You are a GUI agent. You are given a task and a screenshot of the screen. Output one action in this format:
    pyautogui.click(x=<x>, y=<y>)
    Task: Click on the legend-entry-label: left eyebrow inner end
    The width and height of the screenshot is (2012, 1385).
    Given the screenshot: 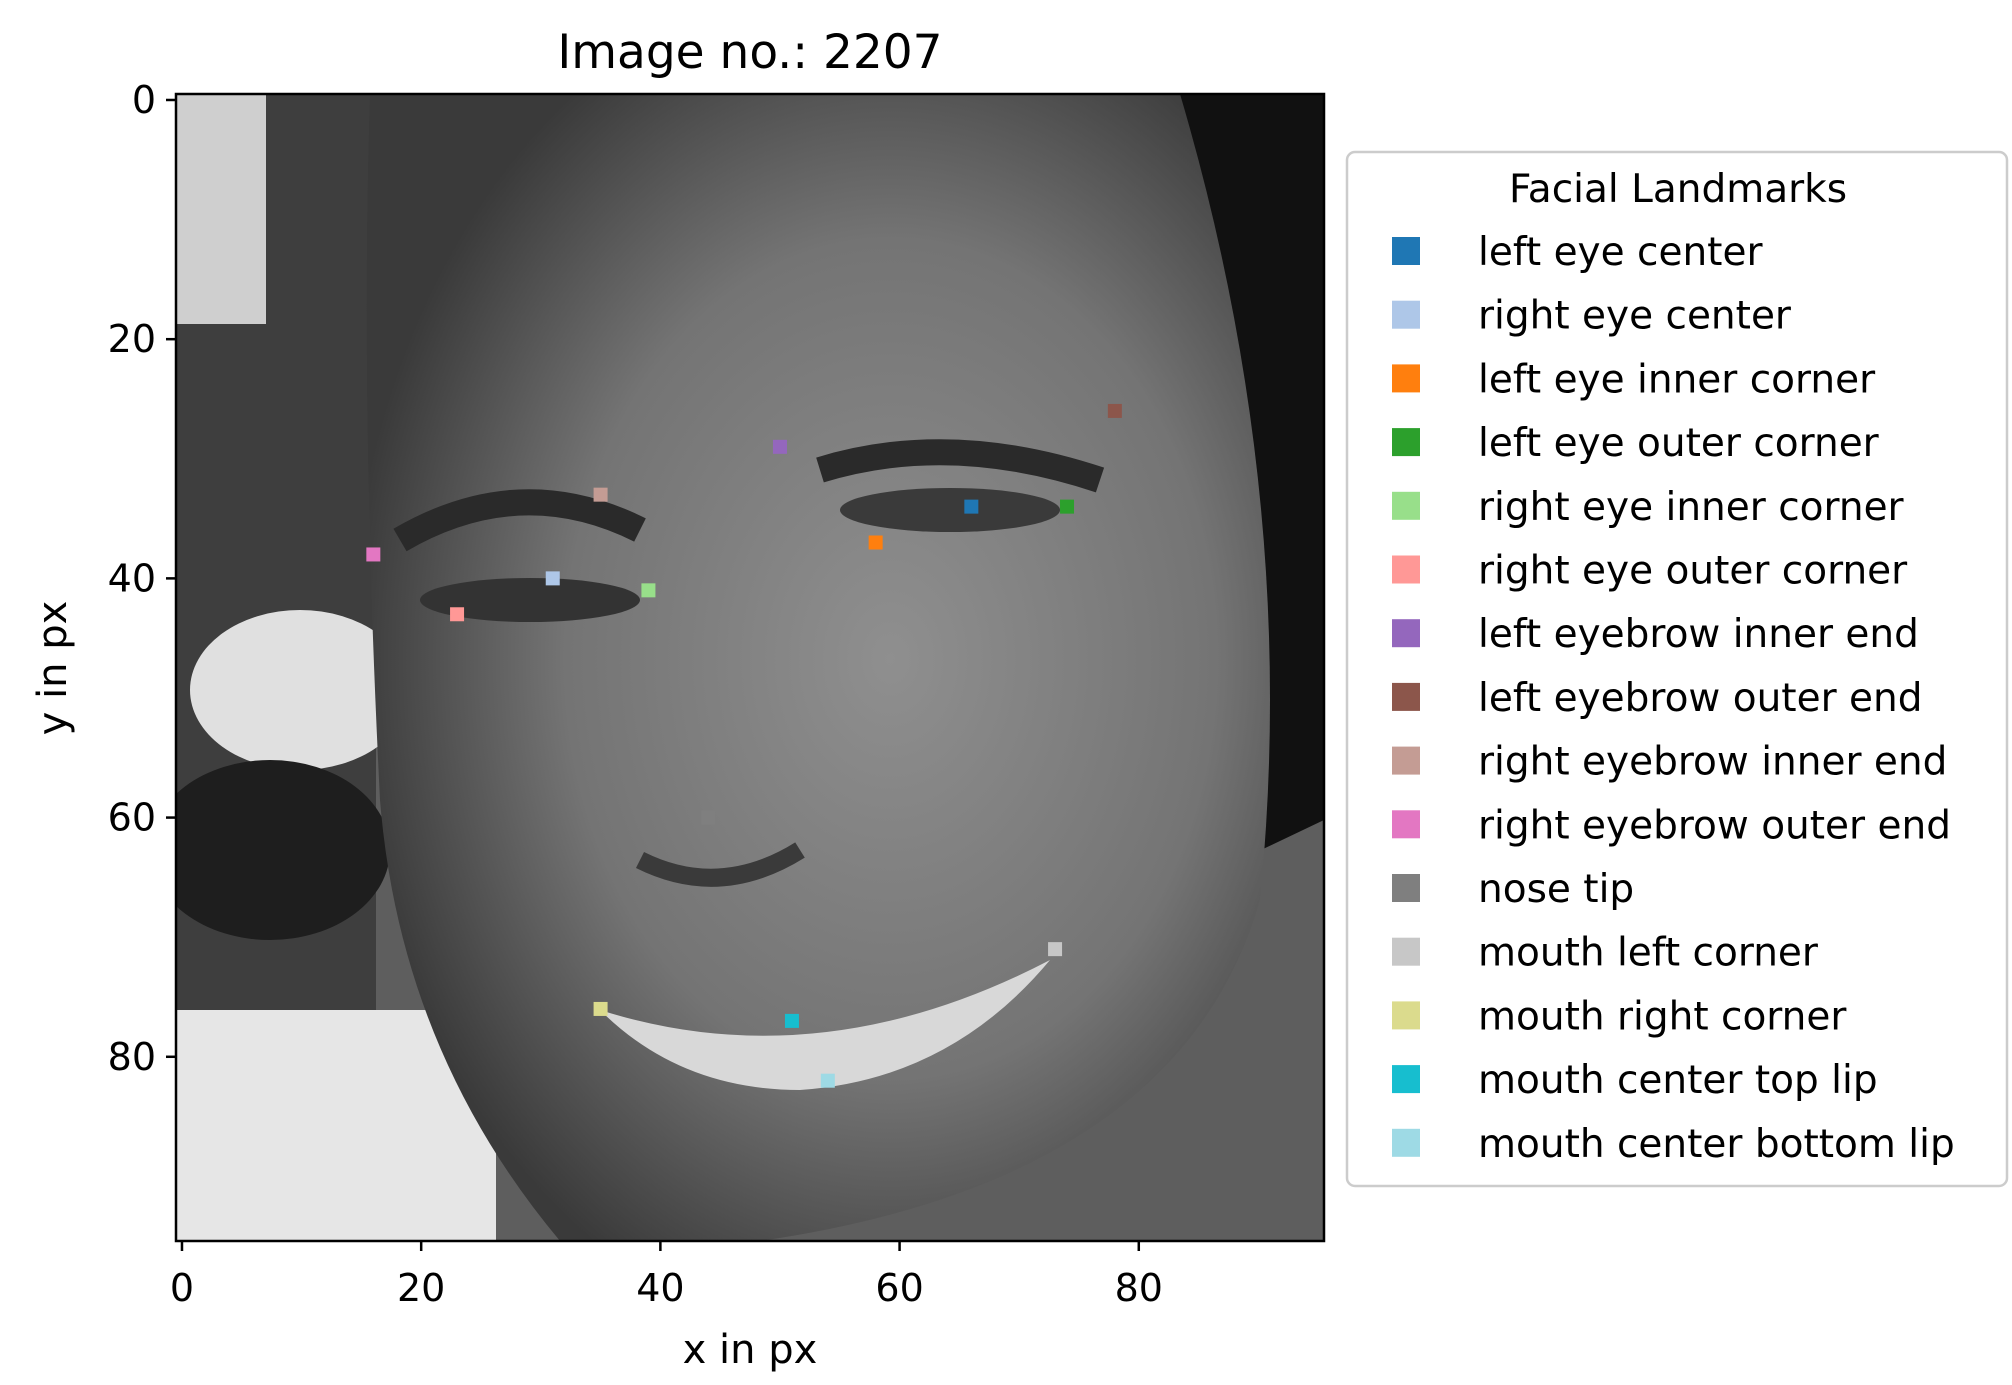 What is the action you would take?
    pyautogui.click(x=1698, y=634)
    